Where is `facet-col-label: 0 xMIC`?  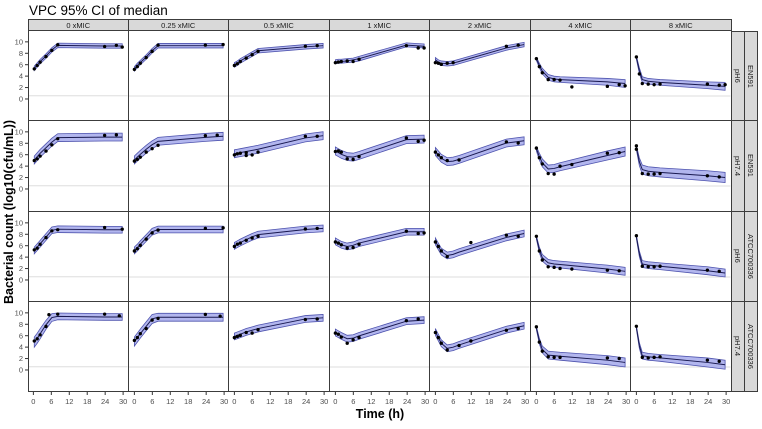 facet-col-label: 0 xMIC is located at coordinates (78, 25).